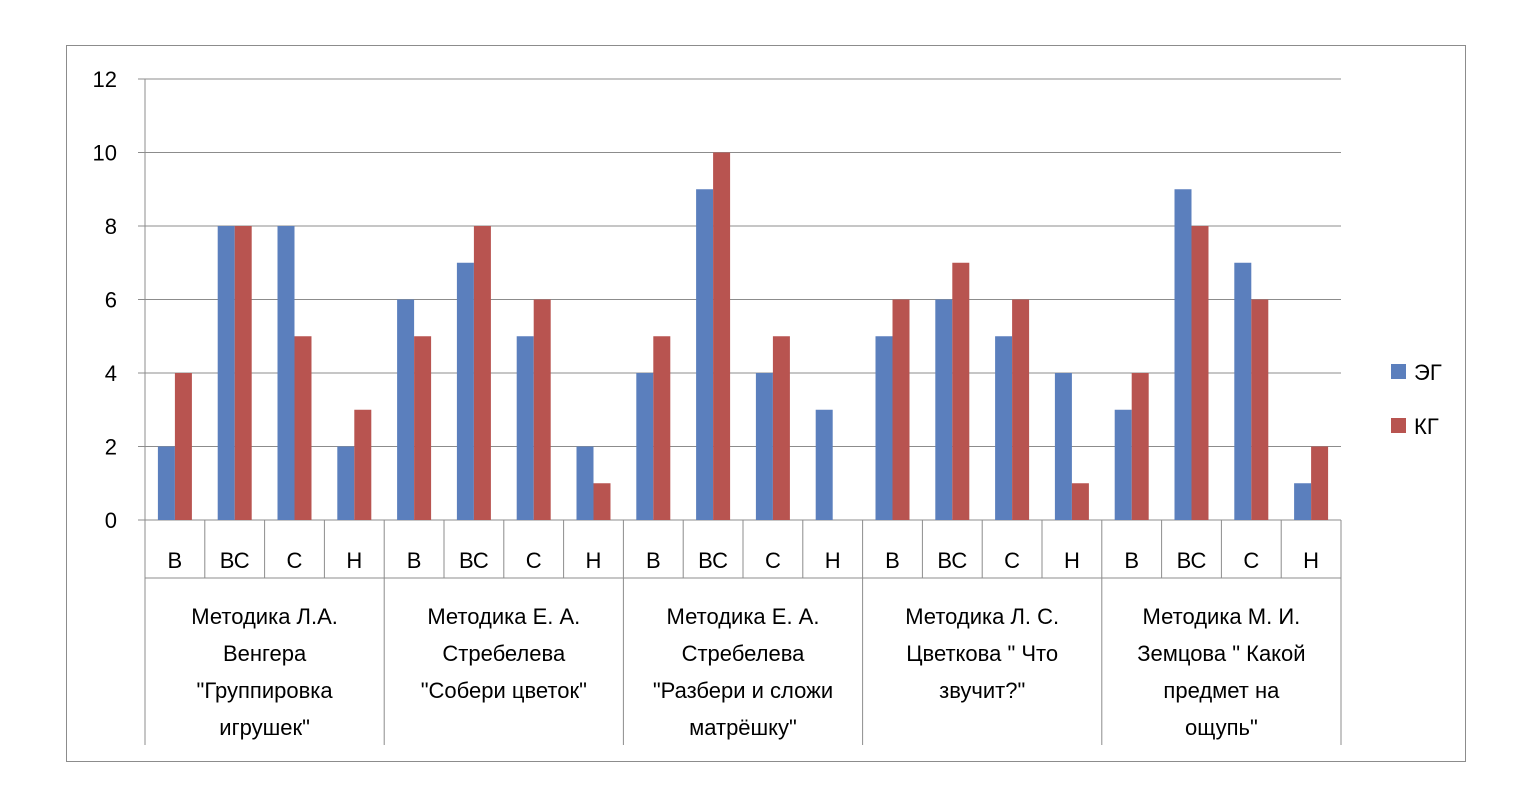 This screenshot has width=1520, height=792. I want to click on y-tick-label: 4, so click(111, 373).